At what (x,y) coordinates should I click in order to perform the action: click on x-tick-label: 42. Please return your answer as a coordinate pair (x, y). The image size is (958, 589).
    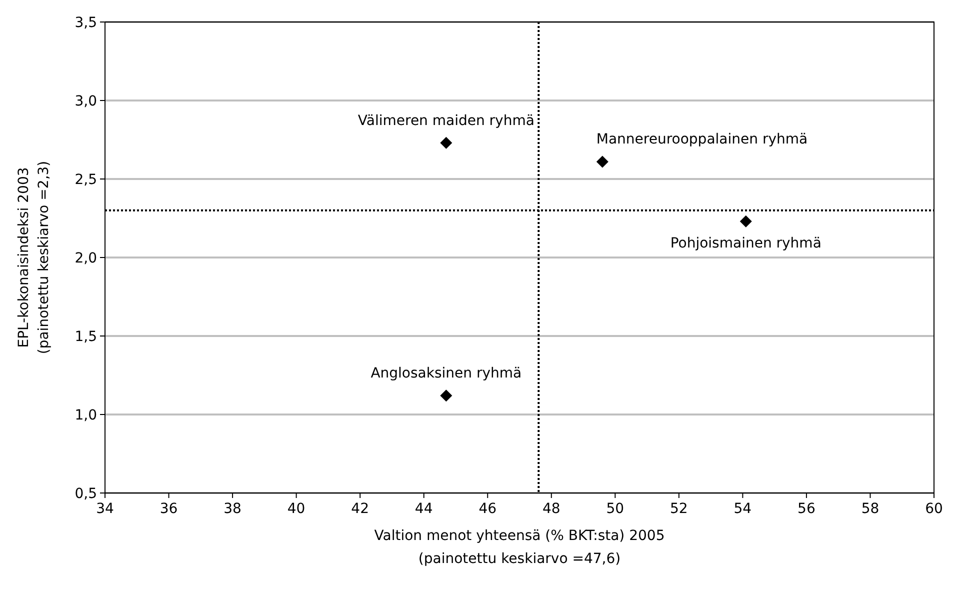
    Looking at the image, I should click on (360, 509).